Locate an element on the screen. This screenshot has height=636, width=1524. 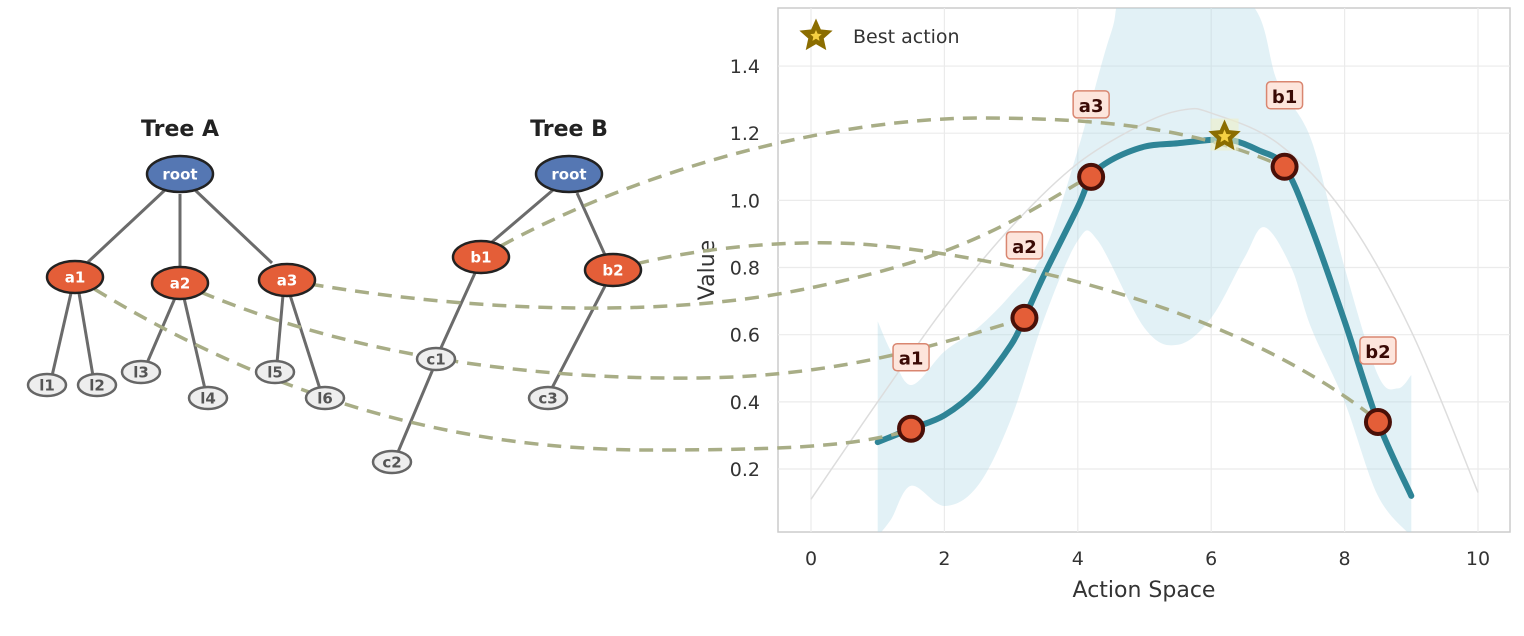
leaf-l2-label: l2 is located at coordinates (97, 385).